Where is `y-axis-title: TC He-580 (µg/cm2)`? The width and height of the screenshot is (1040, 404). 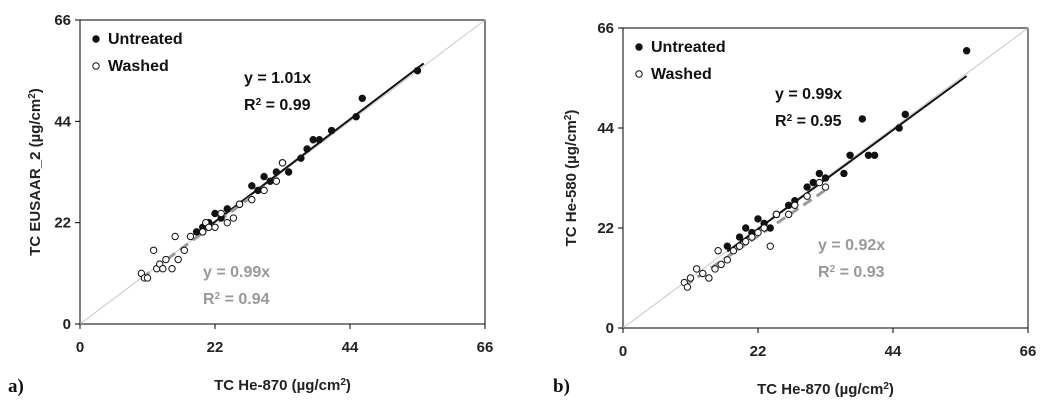 y-axis-title: TC He-580 (µg/cm2) is located at coordinates (572, 178).